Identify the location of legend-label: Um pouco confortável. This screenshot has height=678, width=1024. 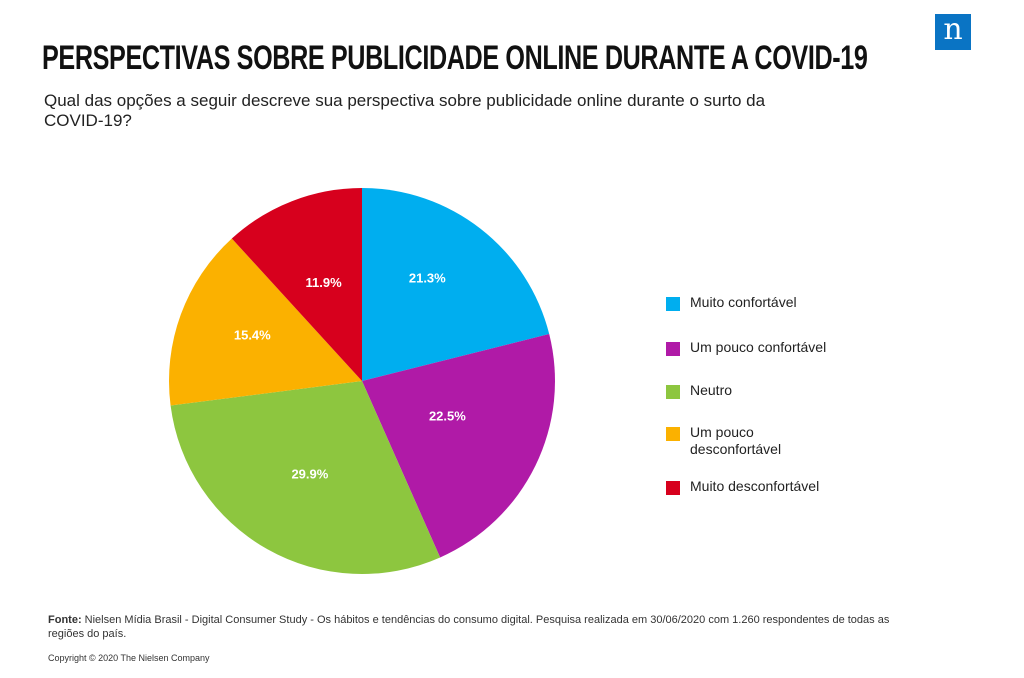
(758, 347).